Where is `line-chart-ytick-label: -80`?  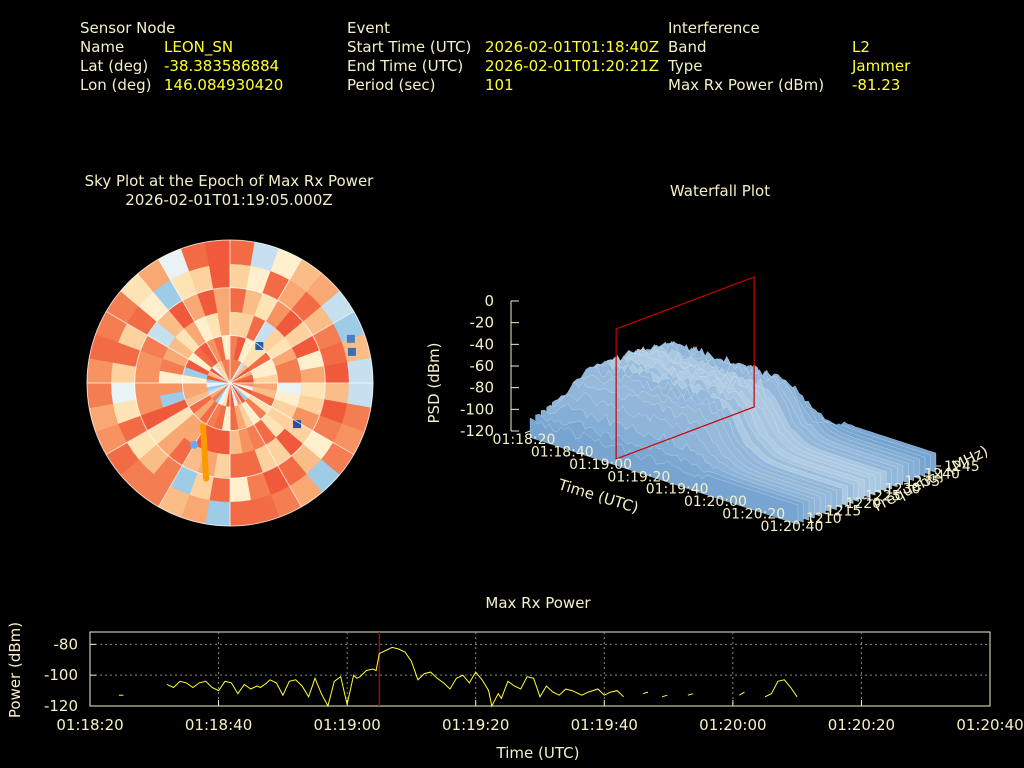
line-chart-ytick-label: -80 is located at coordinates (66, 644).